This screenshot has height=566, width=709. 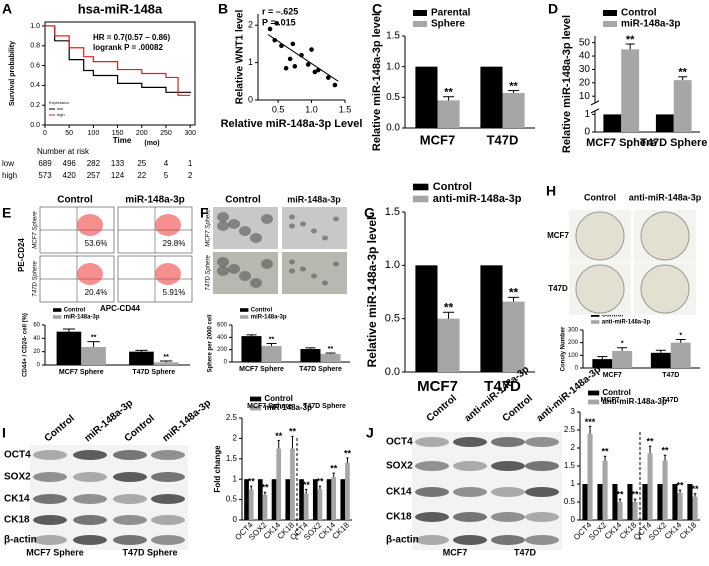 I want to click on percent-label: 5.91%, so click(x=174, y=292).